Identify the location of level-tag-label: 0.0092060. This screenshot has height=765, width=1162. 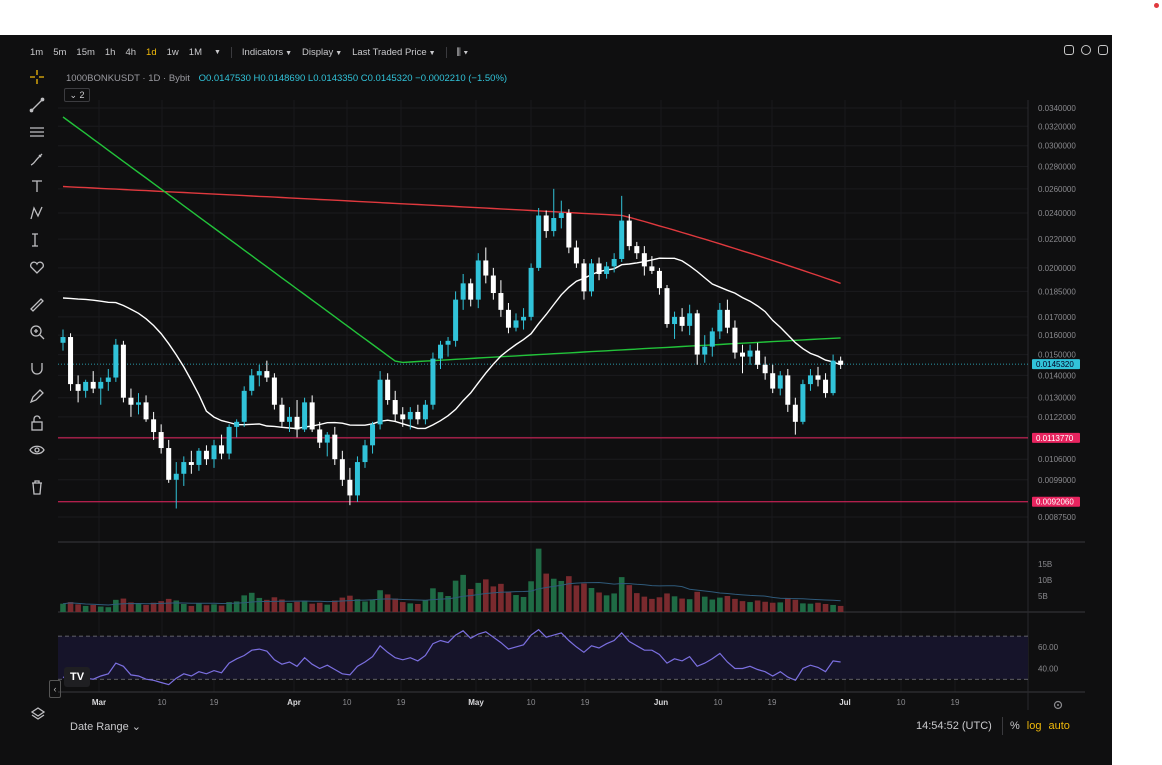
(1055, 502).